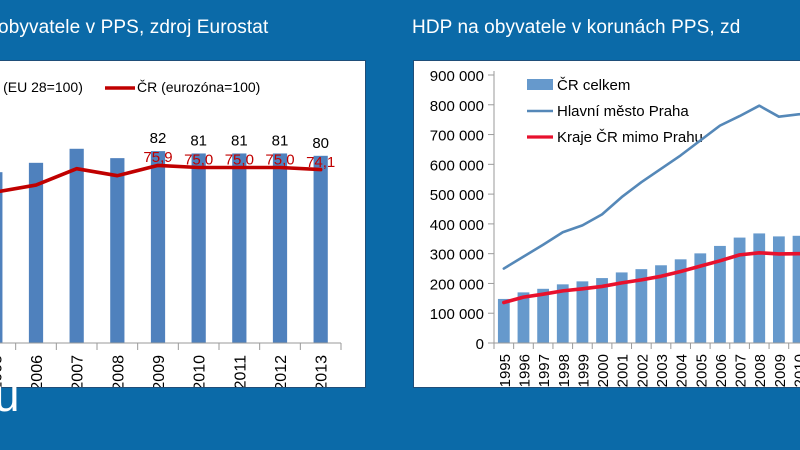 The image size is (800, 450). Describe the element at coordinates (576, 27) in the screenshot. I see `right-chart-title: HDP na obyvatele v korunách PPS, zd` at that location.